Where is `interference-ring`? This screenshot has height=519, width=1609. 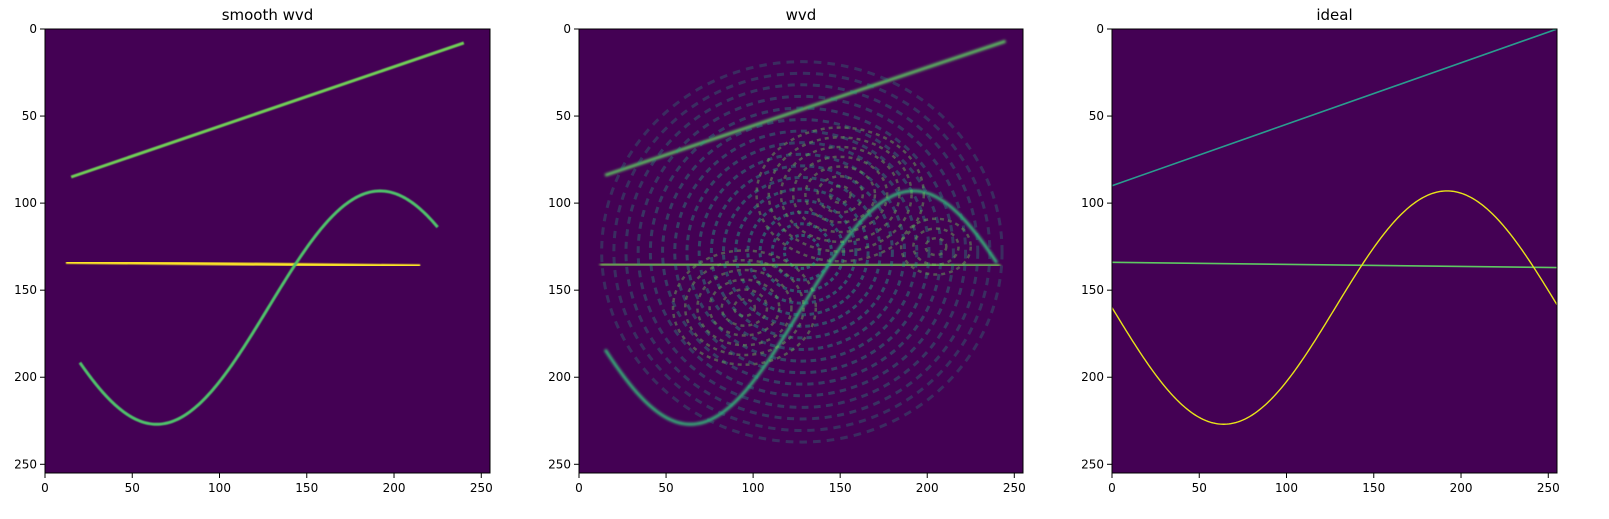 interference-ring is located at coordinates (802, 252).